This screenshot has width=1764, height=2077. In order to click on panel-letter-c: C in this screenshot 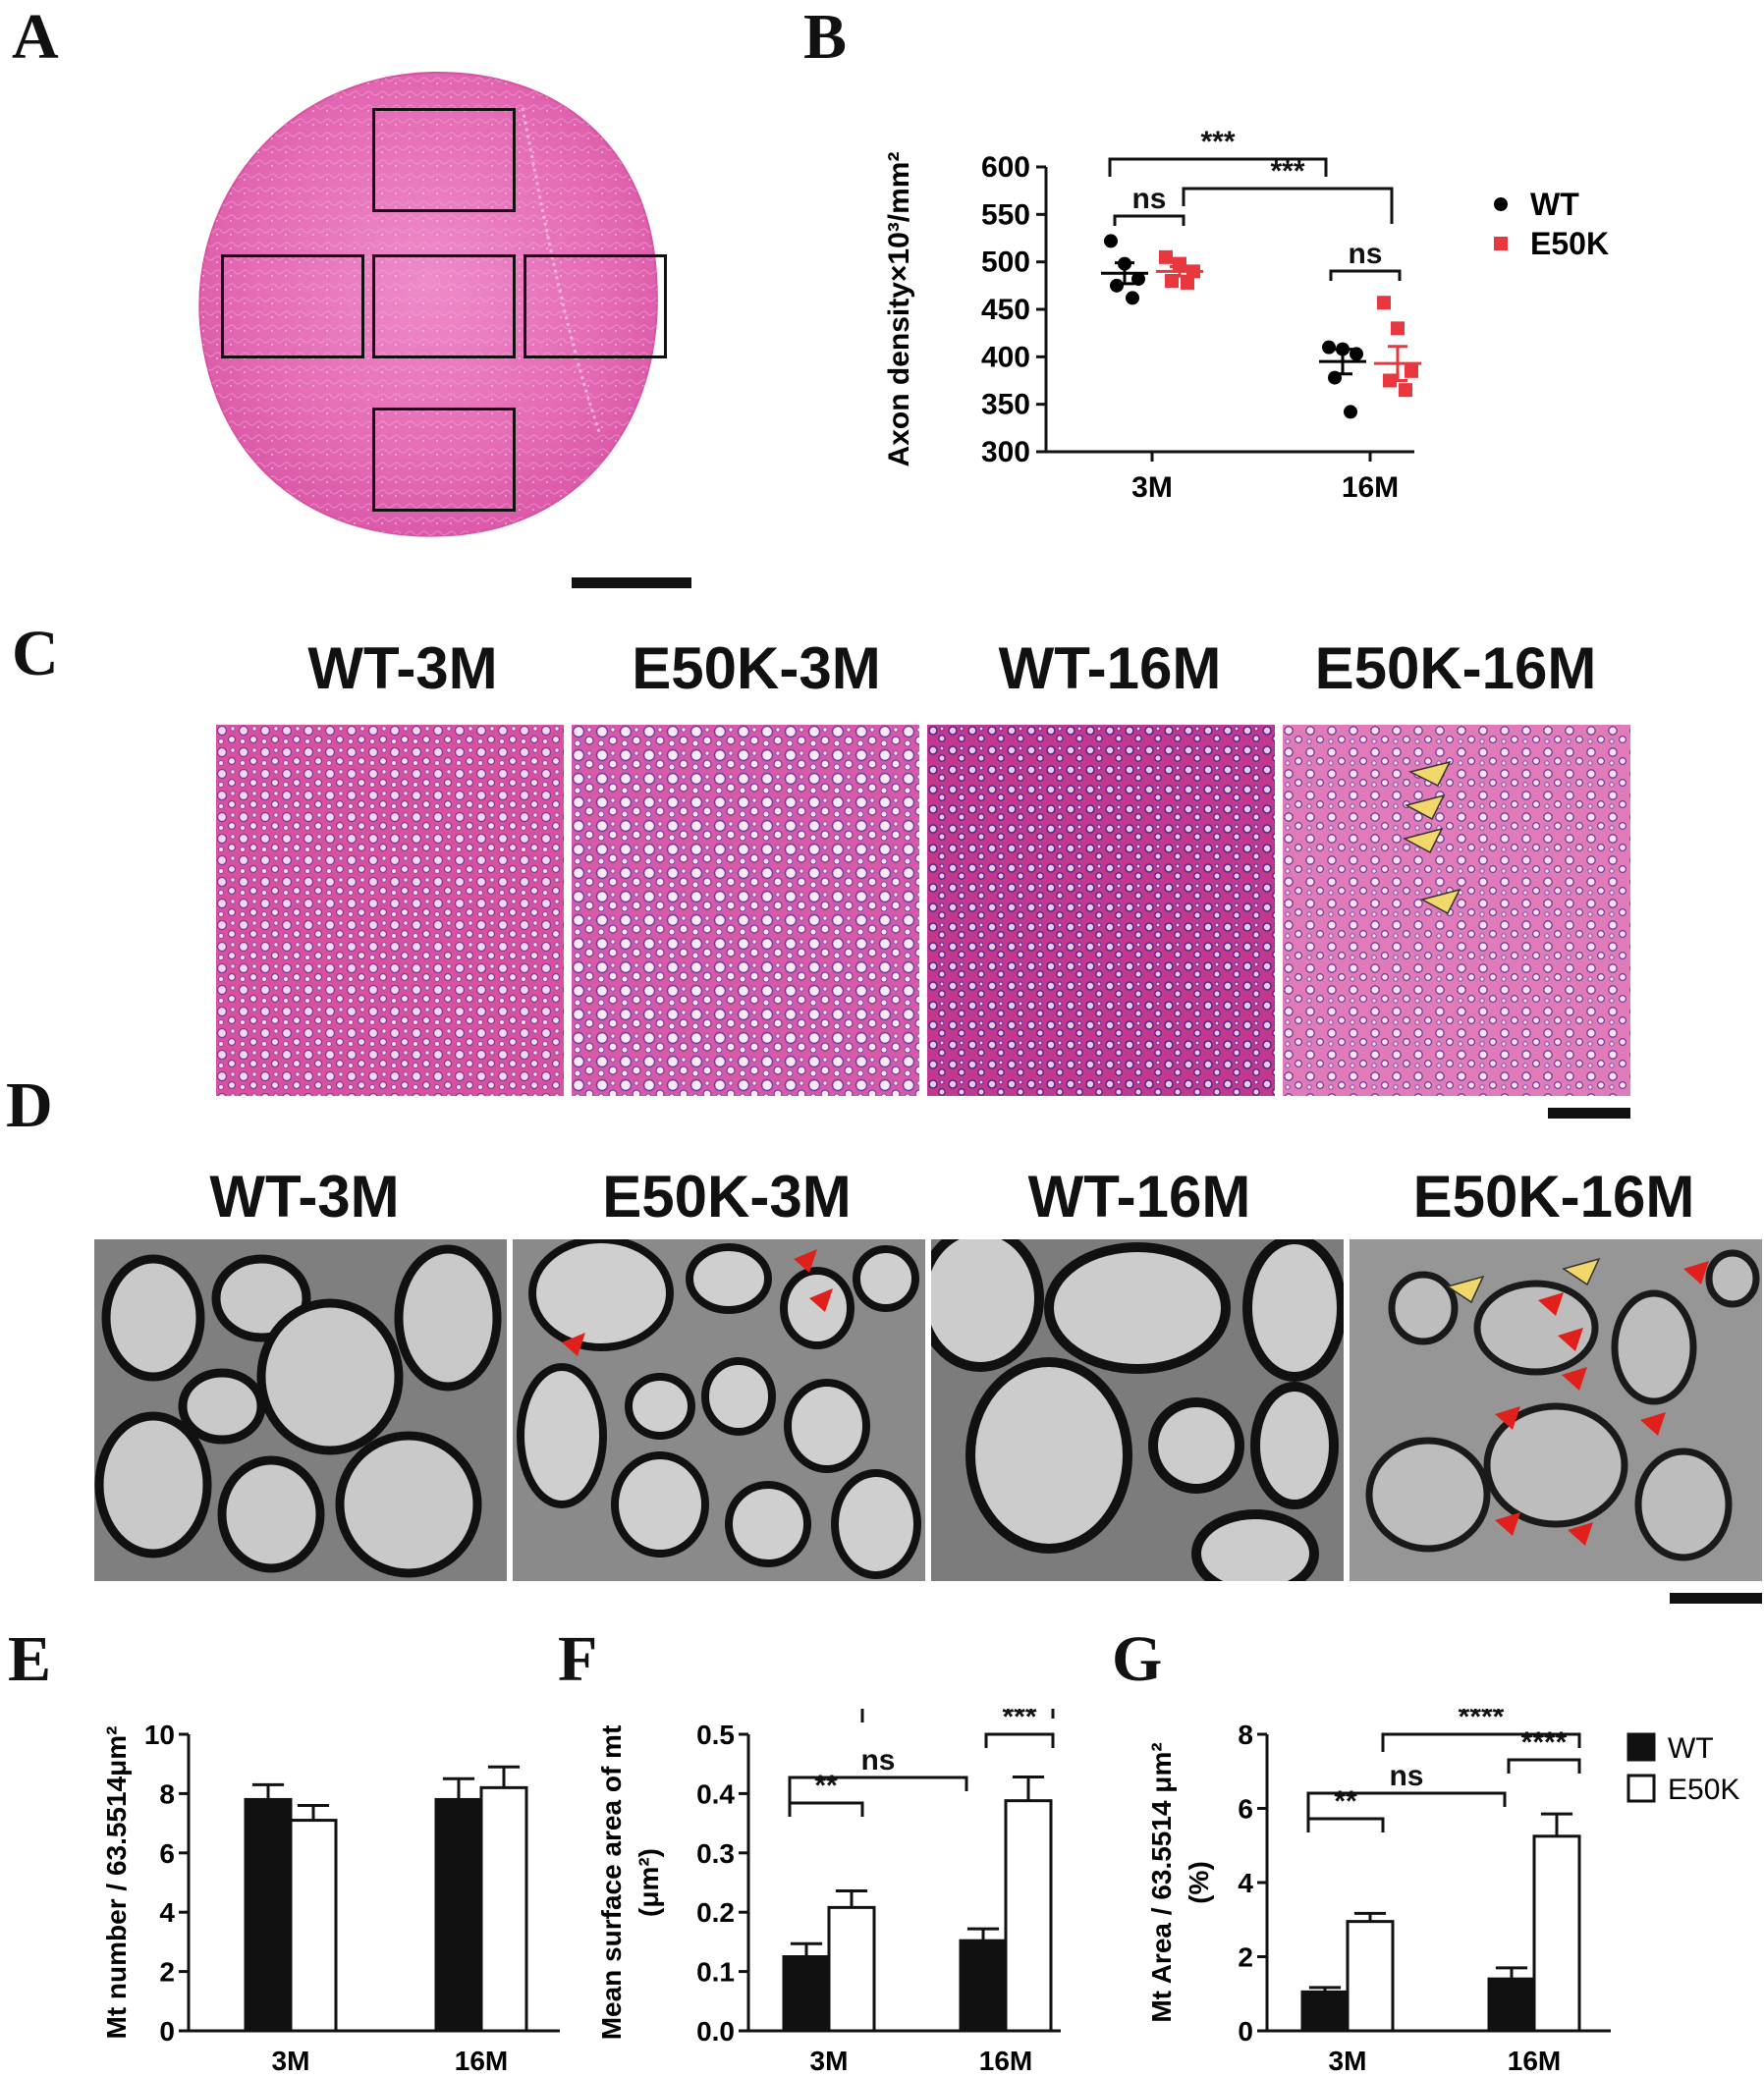, I will do `click(35, 653)`.